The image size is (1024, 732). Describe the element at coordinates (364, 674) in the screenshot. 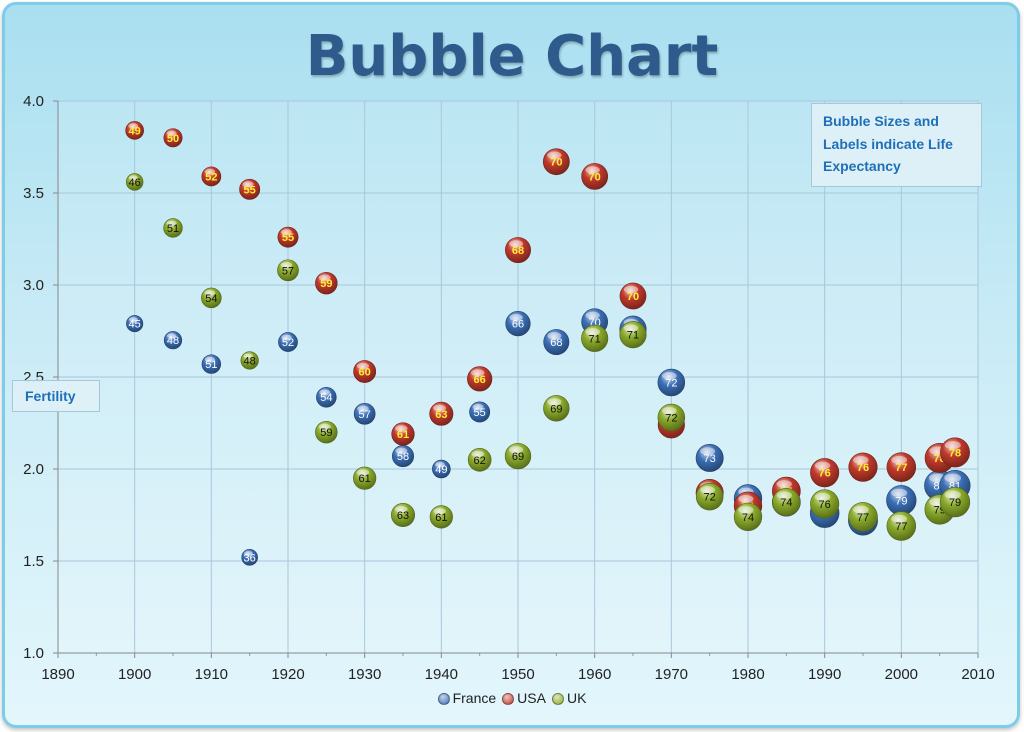

I see `x-tick-label: 1930` at that location.